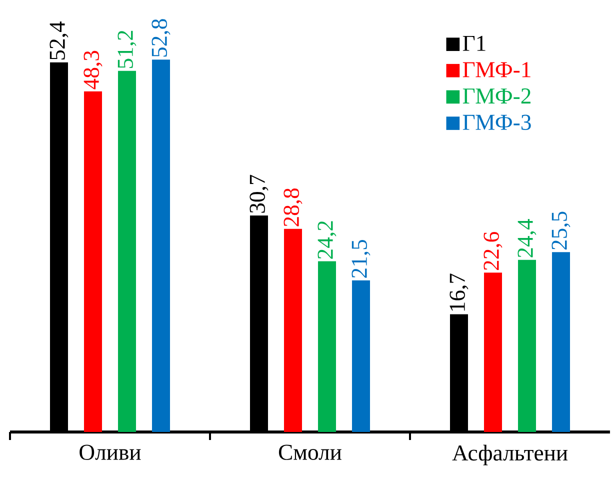 The image size is (611, 477). I want to click on legend-label: ГМФ-1, so click(496, 70).